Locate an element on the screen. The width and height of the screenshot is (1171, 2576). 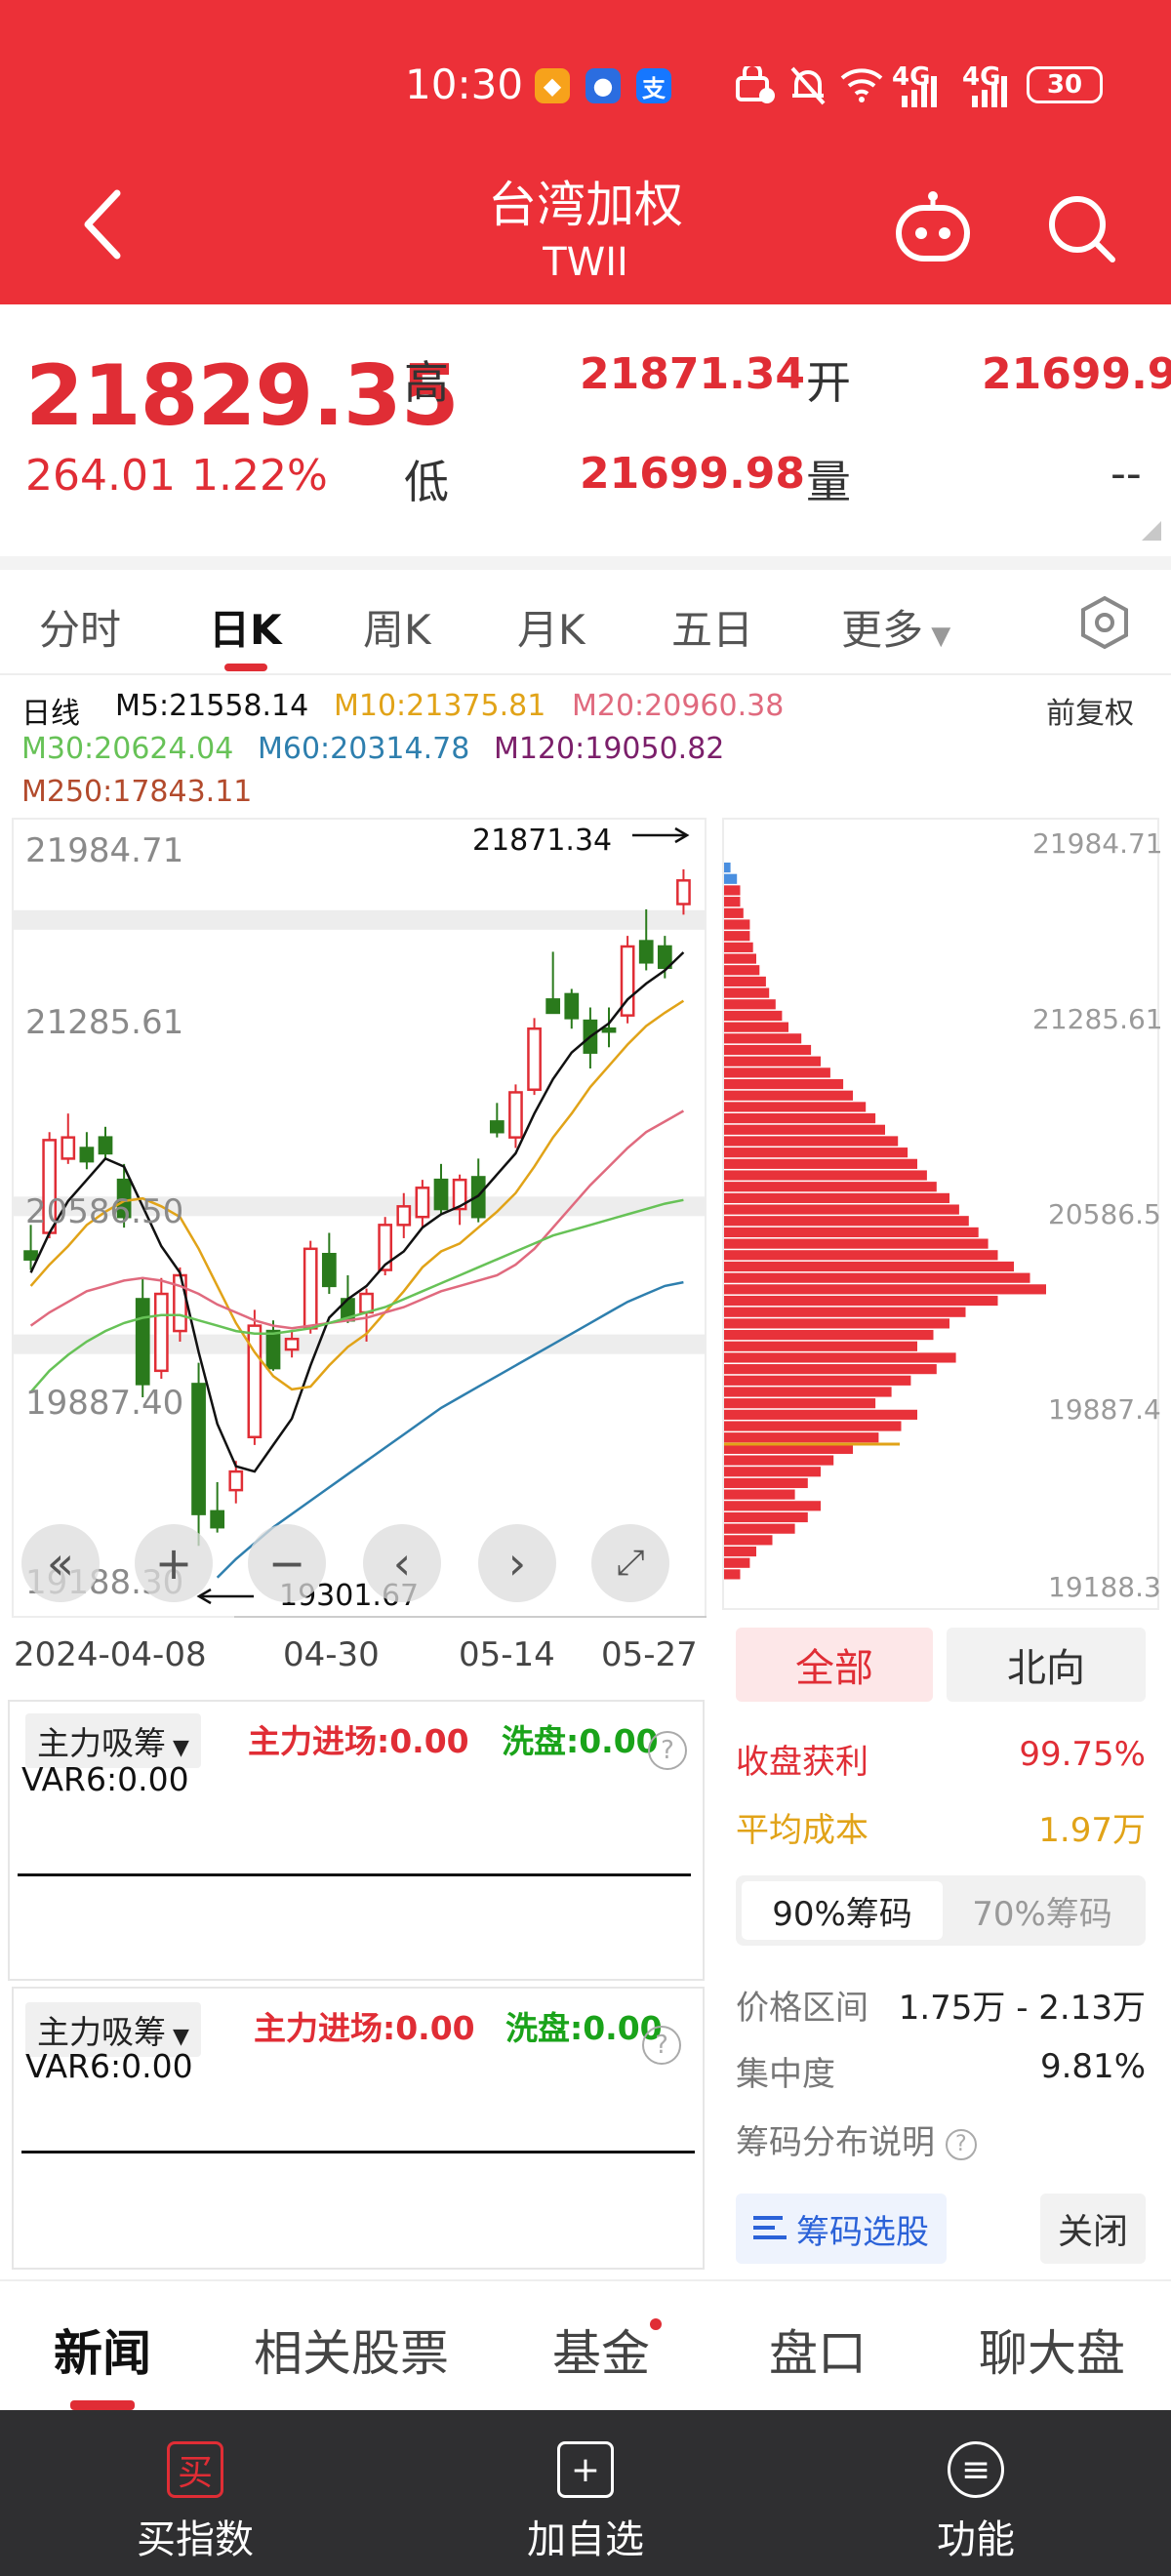
price-change: 264.01 is located at coordinates (100, 476).